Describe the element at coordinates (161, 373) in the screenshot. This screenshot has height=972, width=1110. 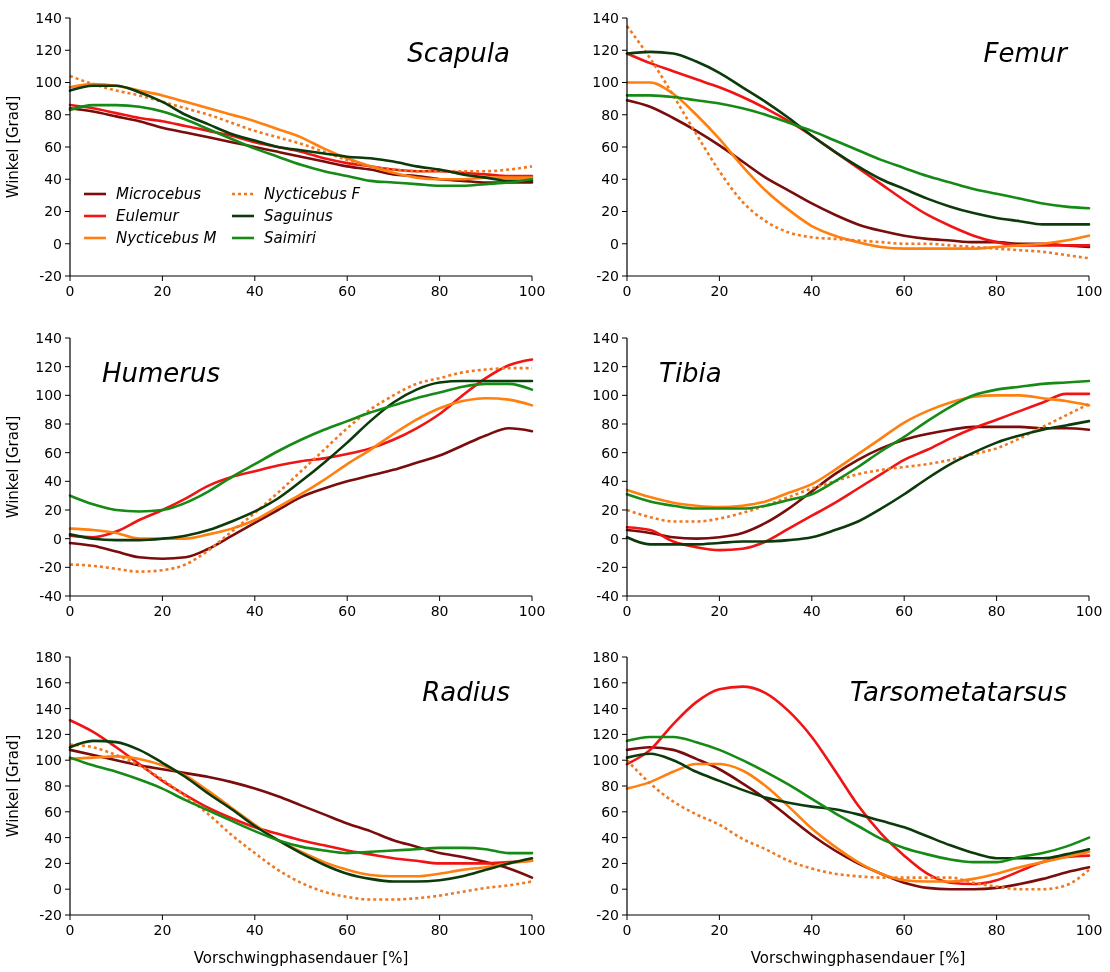
I see `text: Humerus` at that location.